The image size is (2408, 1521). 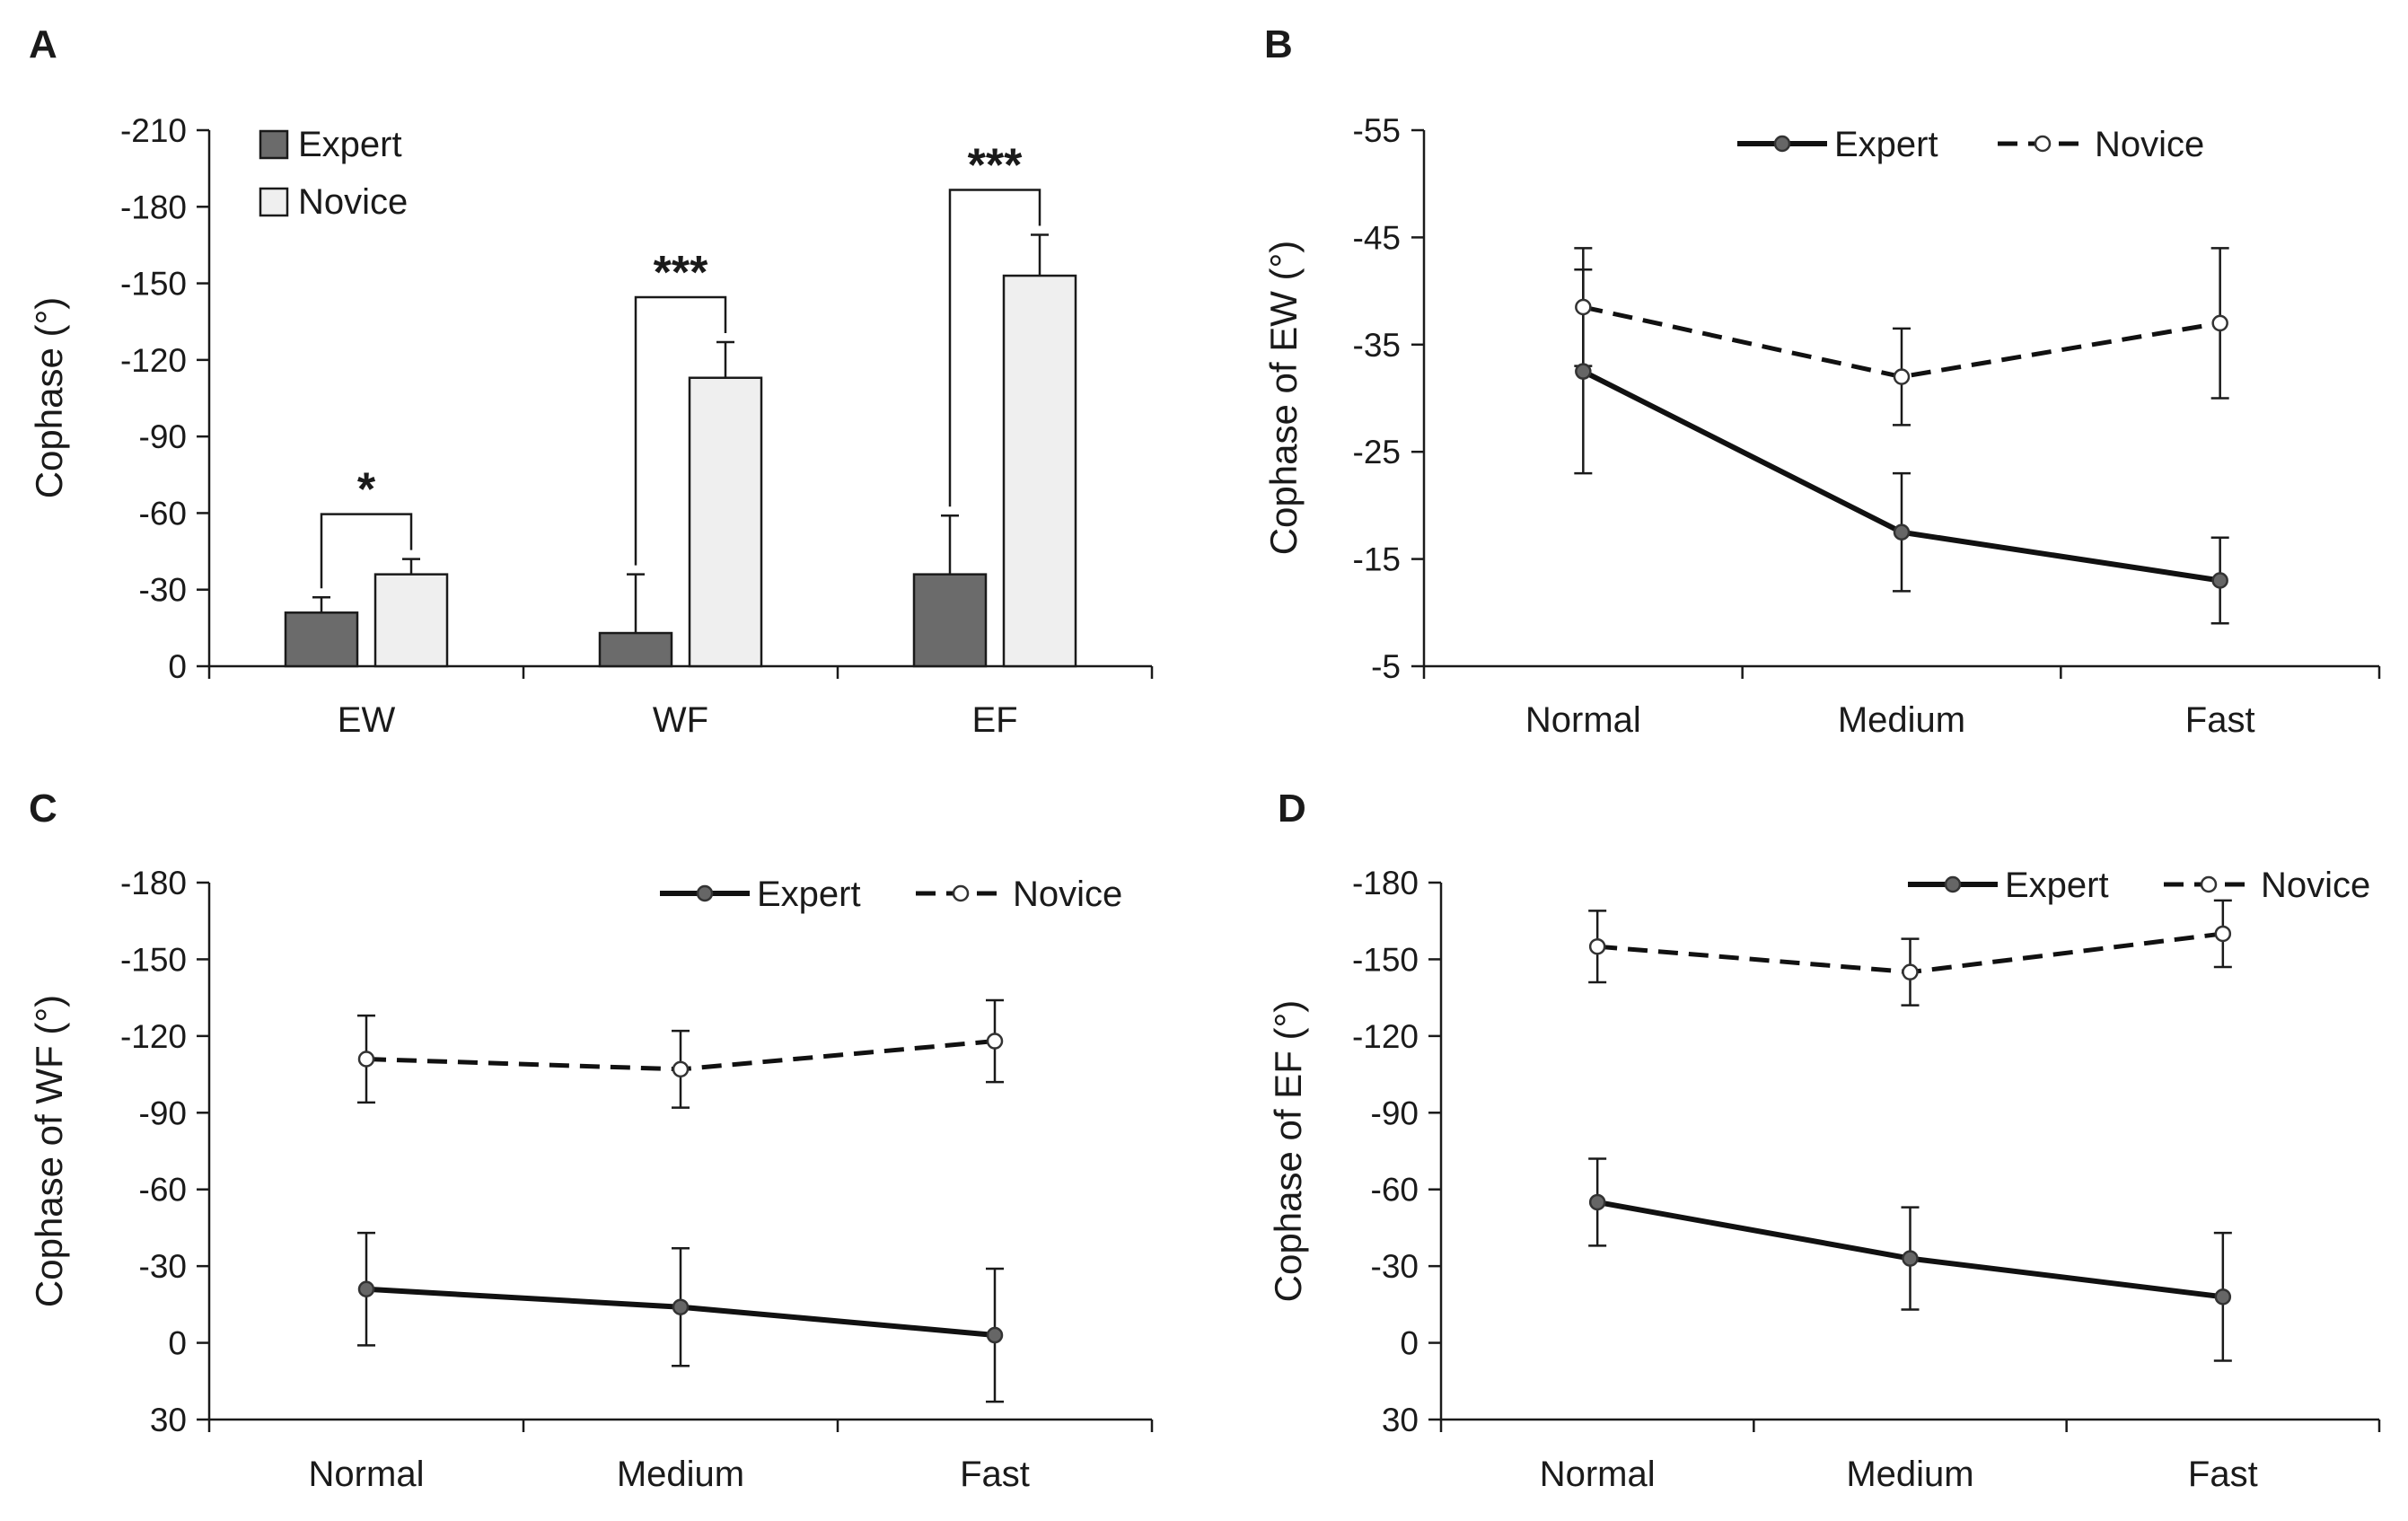 I want to click on y-tick-label: -25, so click(x=1377, y=452).